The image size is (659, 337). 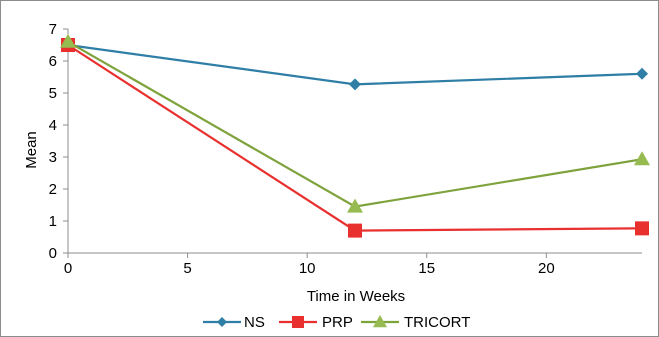 I want to click on legend-item-tricort: TRICORT, so click(x=415, y=322).